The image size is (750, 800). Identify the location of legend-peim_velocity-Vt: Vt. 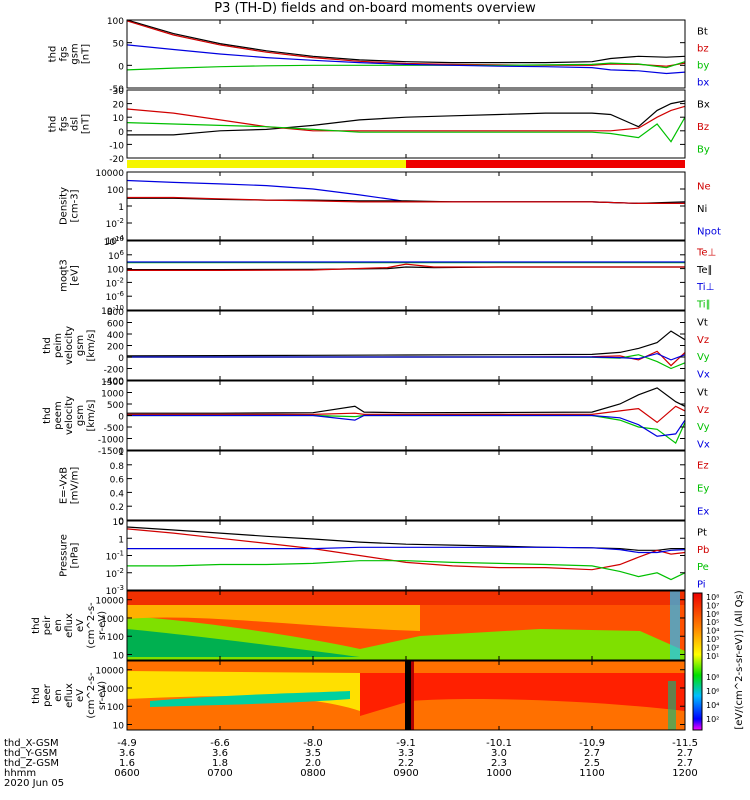
(702, 323).